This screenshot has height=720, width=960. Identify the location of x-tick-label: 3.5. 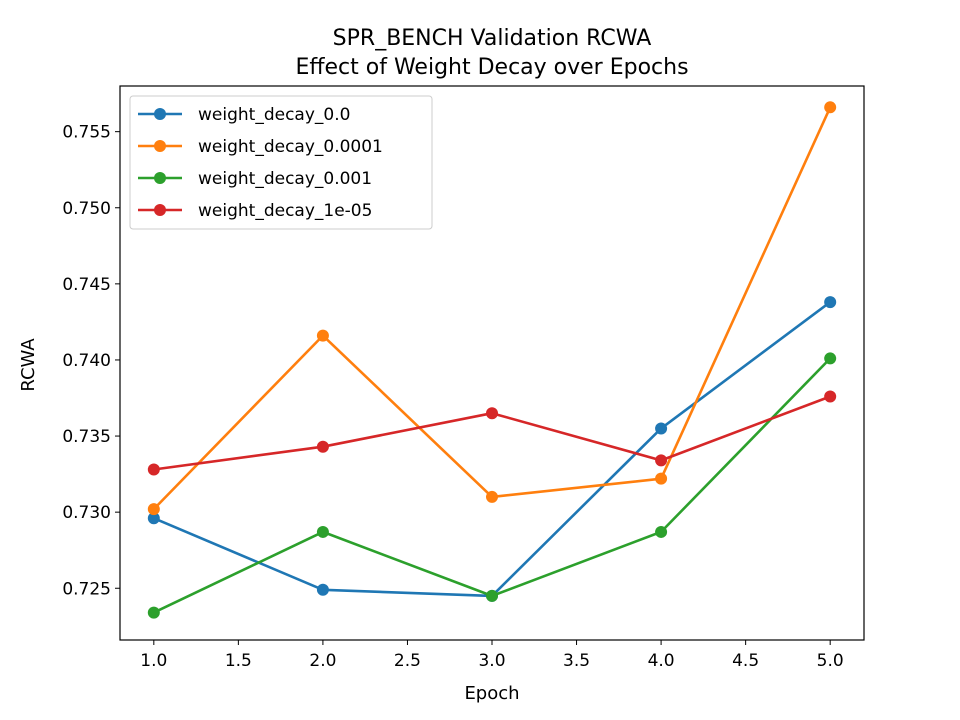
(576, 661).